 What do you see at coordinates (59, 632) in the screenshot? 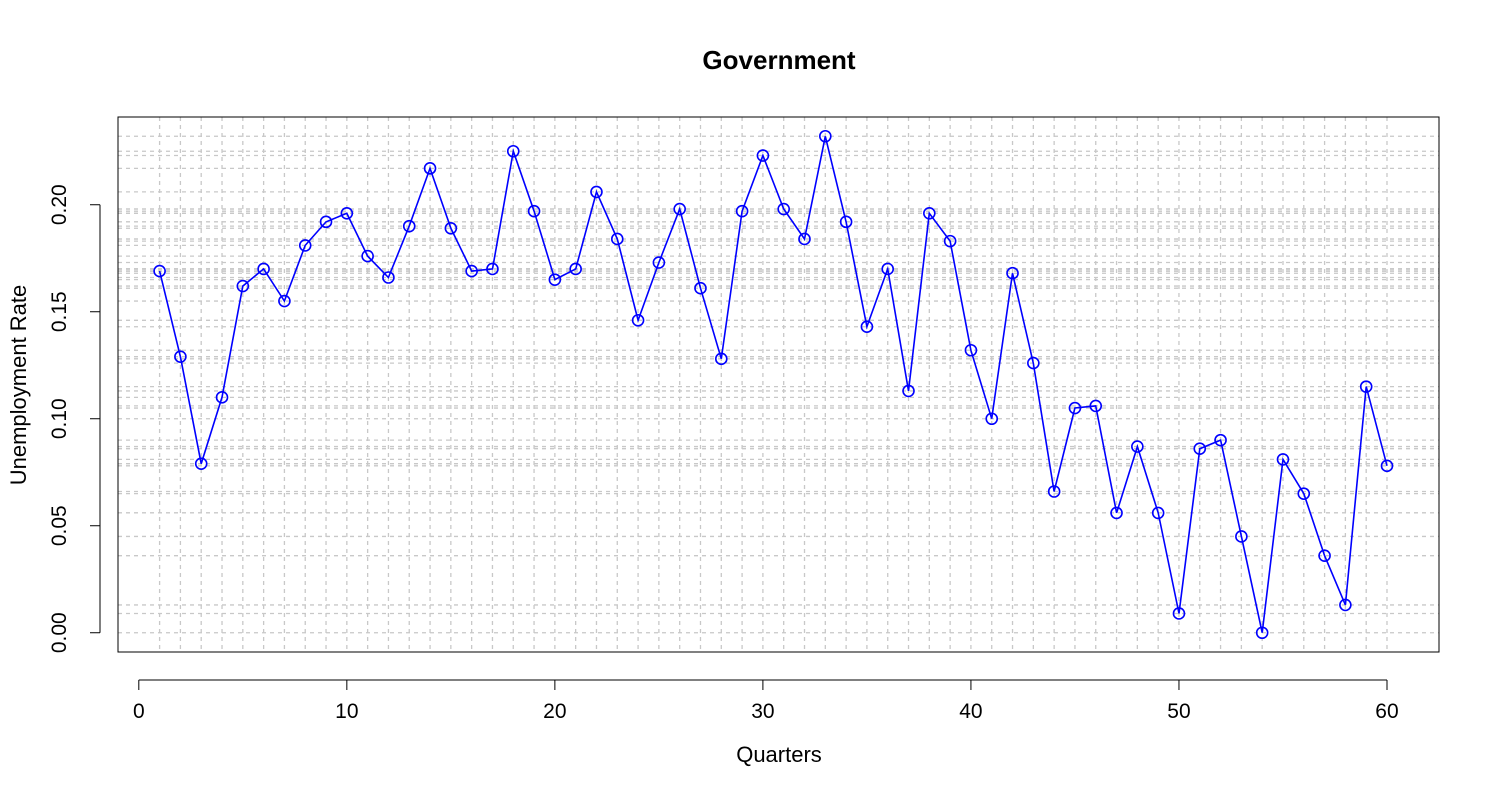
I see `y-tick-label: 0.00` at bounding box center [59, 632].